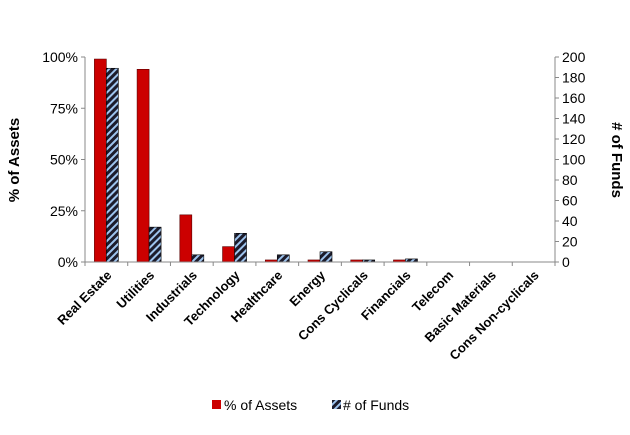 The image size is (630, 435). I want to click on right-tick-label-7: 140, so click(574, 119).